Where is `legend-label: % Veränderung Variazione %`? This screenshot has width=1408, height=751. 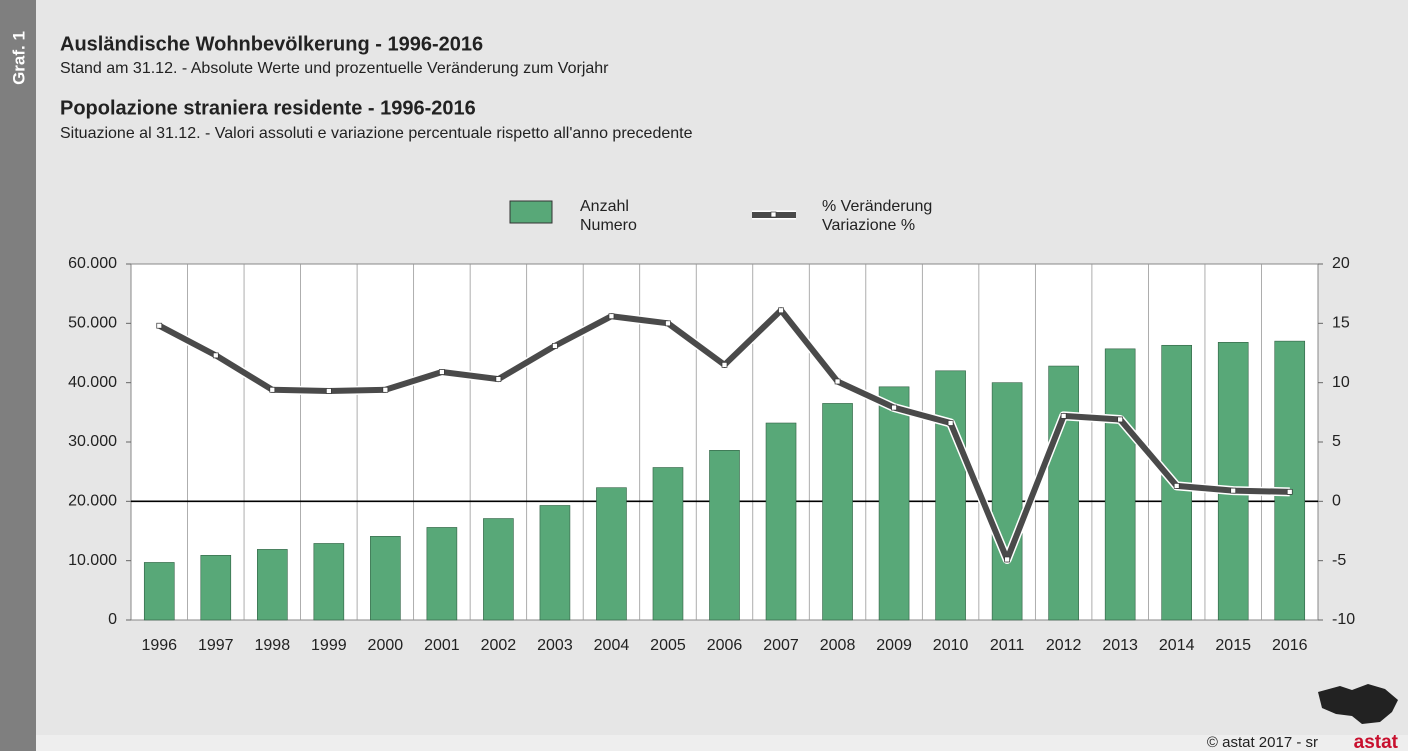
legend-label: % Veränderung Variazione % is located at coordinates (877, 216).